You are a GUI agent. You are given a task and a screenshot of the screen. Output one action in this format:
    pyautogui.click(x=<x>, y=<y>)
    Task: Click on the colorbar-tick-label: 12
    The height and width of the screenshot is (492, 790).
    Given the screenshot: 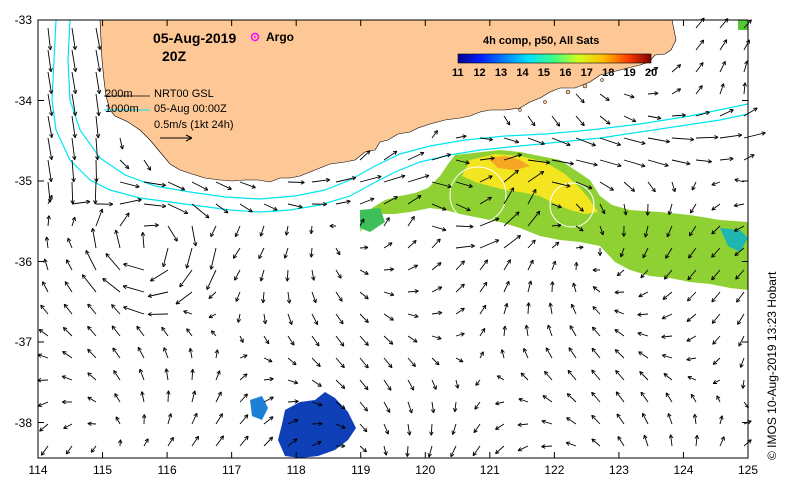 What is the action you would take?
    pyautogui.click(x=479, y=73)
    